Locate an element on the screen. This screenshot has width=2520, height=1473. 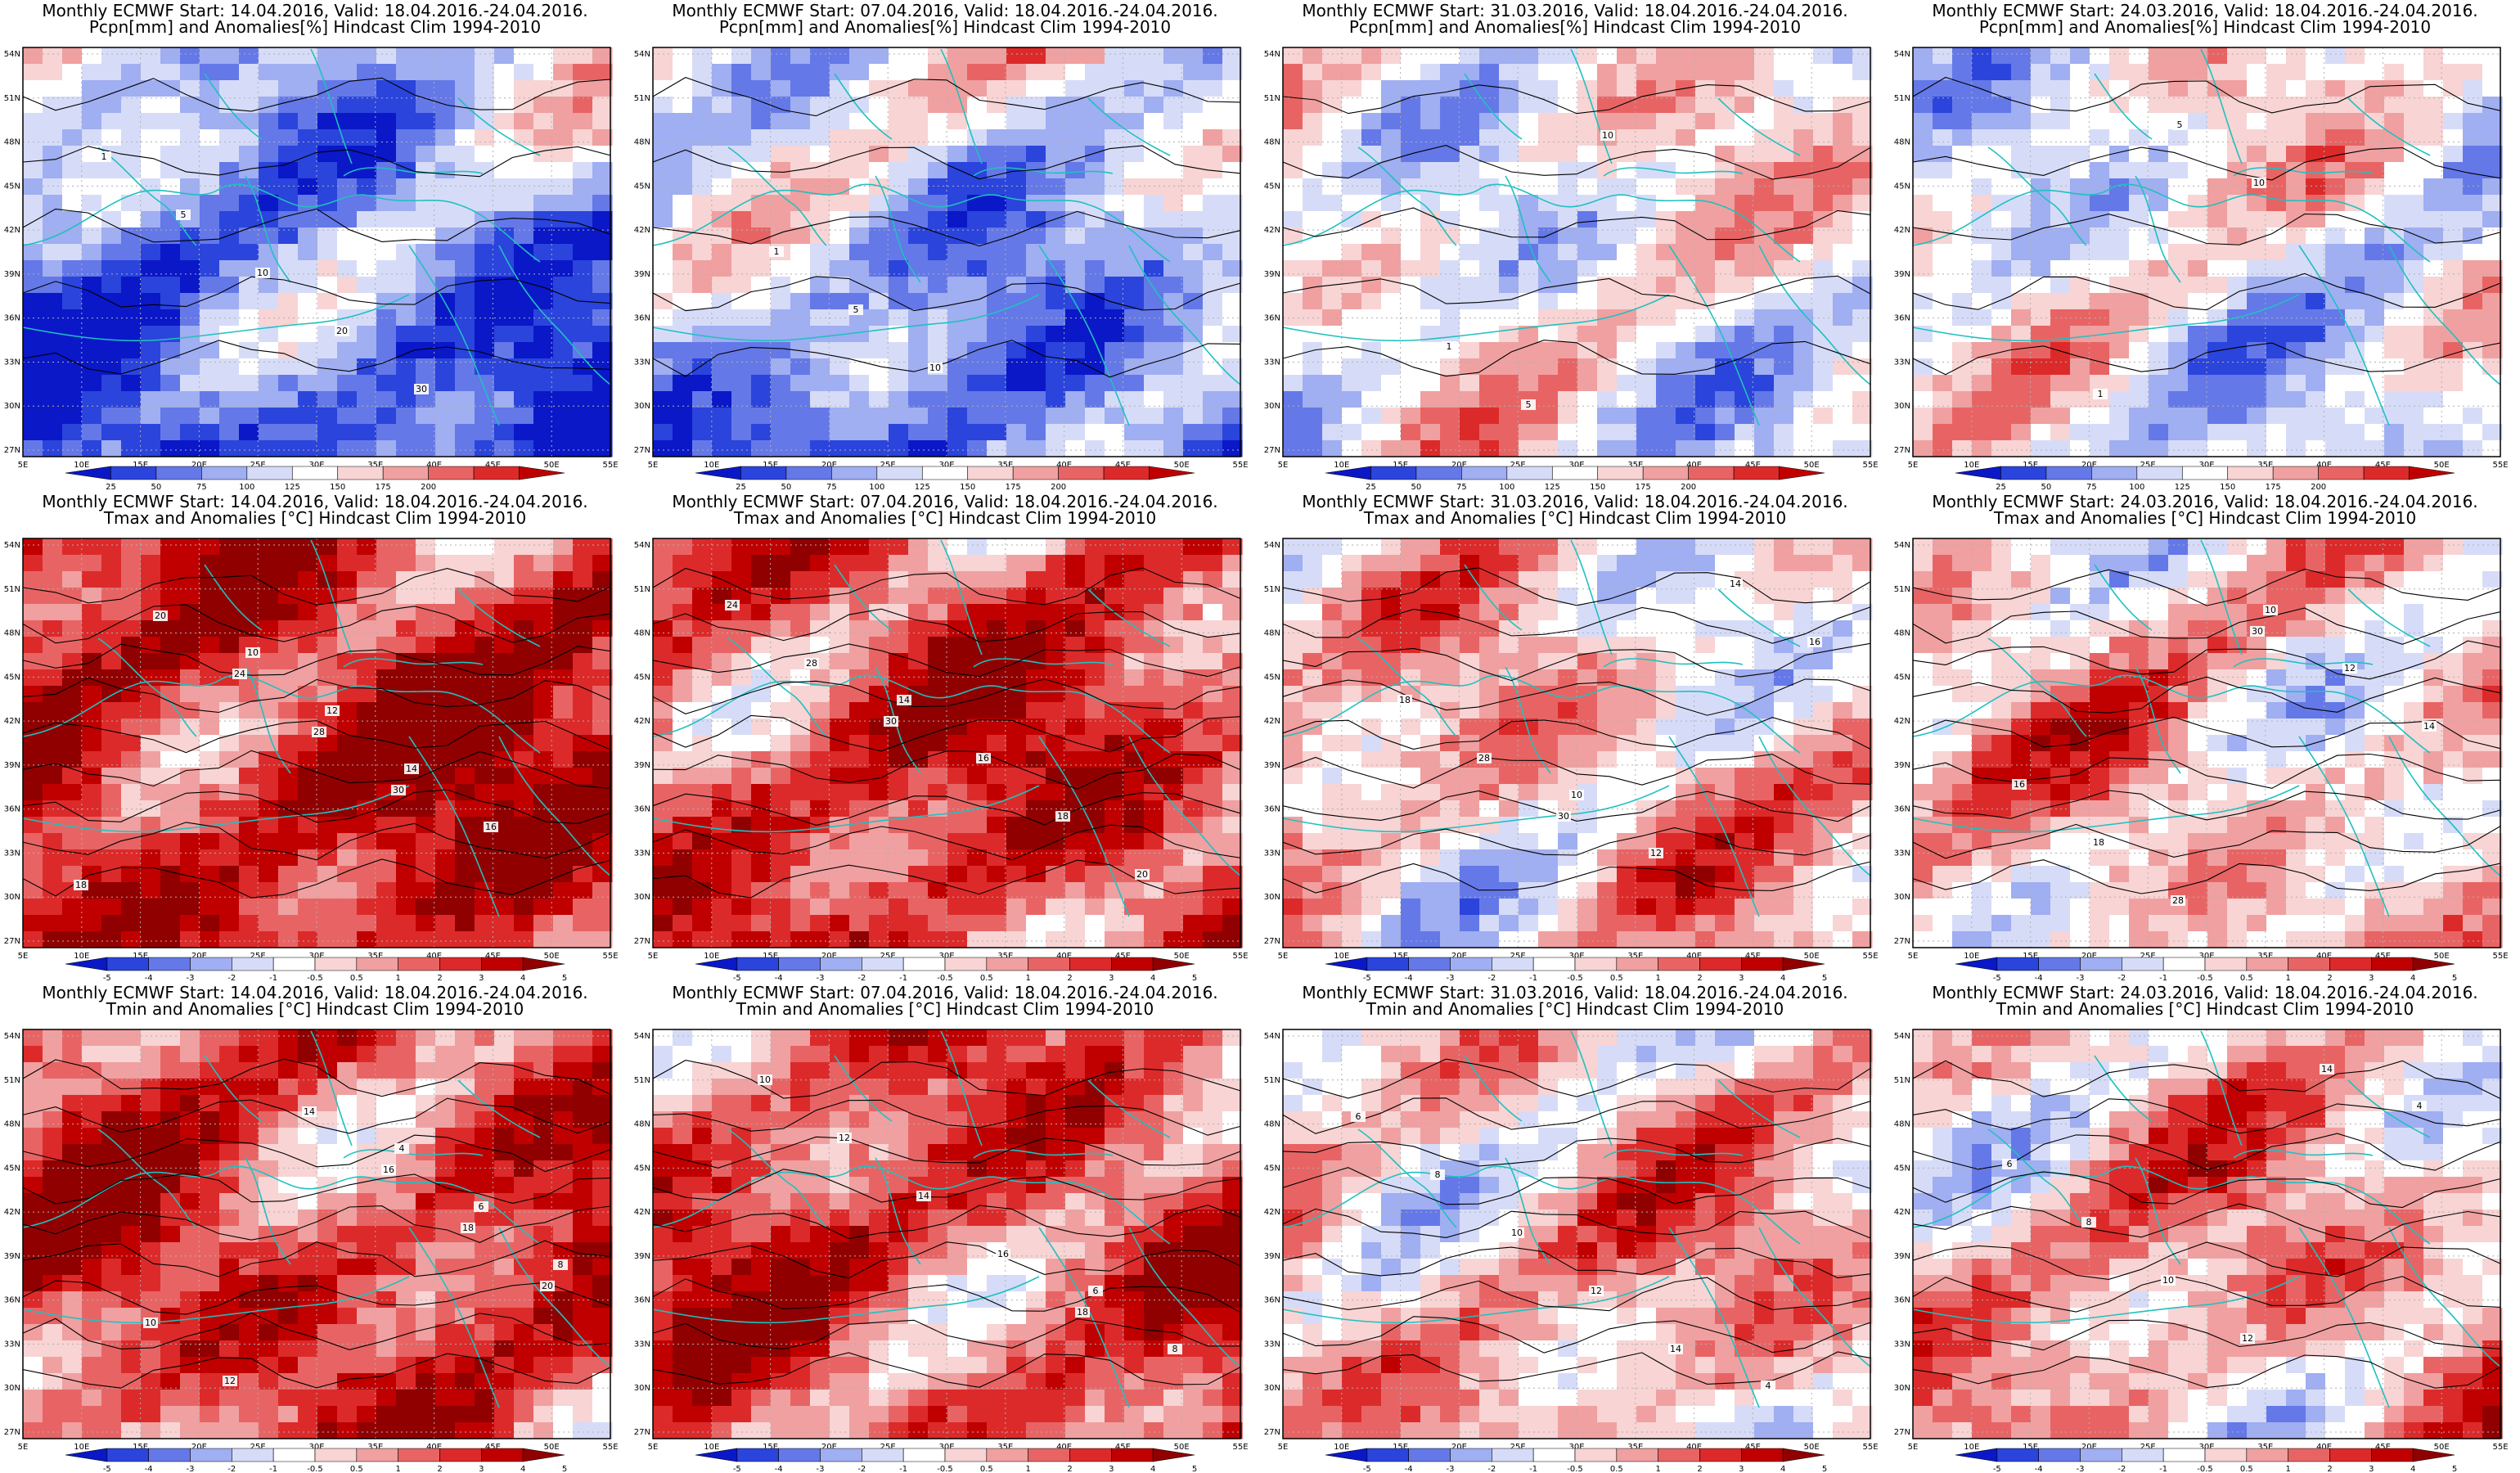
colorbar-label: 100 is located at coordinates (1507, 487).